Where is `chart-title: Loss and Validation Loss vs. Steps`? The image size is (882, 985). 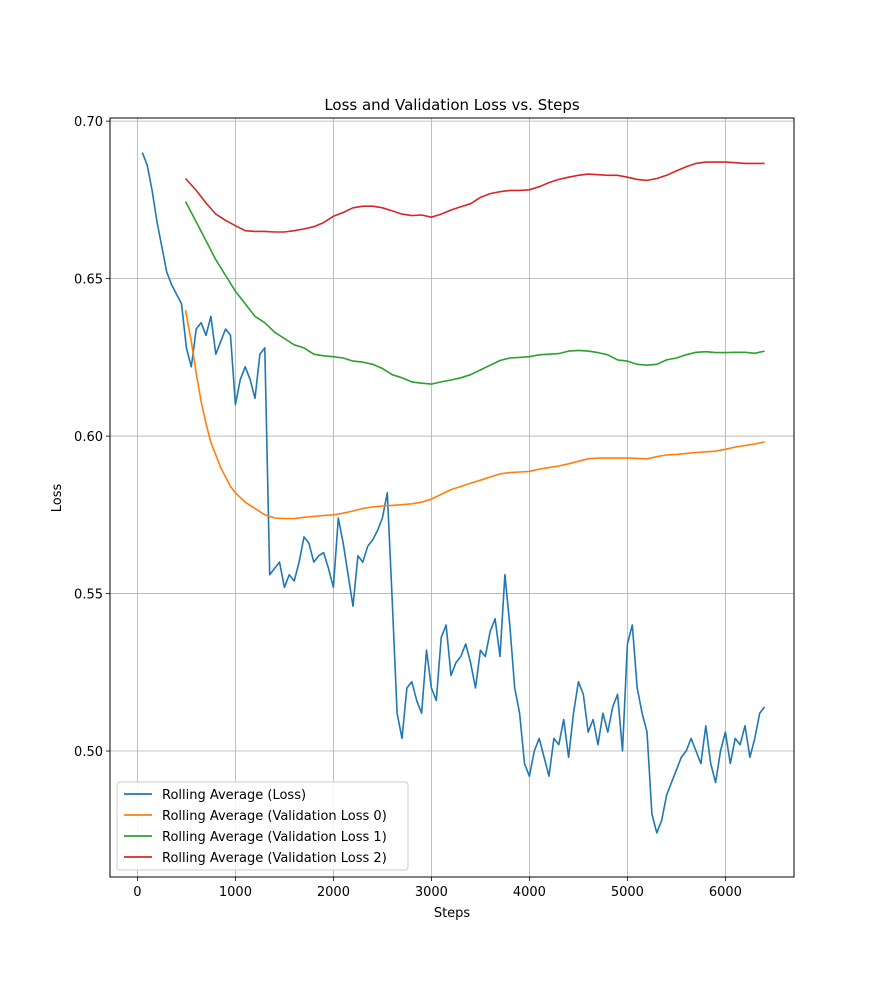
chart-title: Loss and Validation Loss vs. Steps is located at coordinates (452, 105).